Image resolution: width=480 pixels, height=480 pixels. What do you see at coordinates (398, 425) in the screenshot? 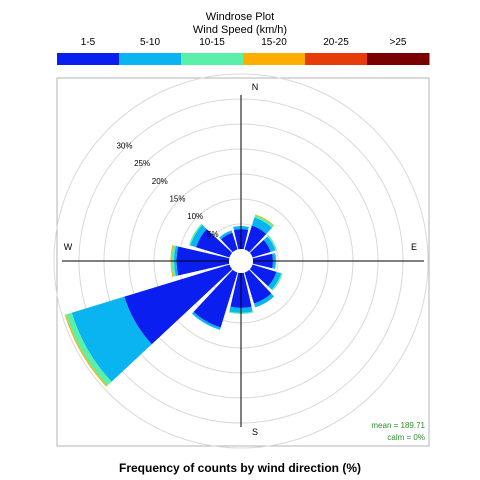
I see `mean-stat: mean = 189.71` at bounding box center [398, 425].